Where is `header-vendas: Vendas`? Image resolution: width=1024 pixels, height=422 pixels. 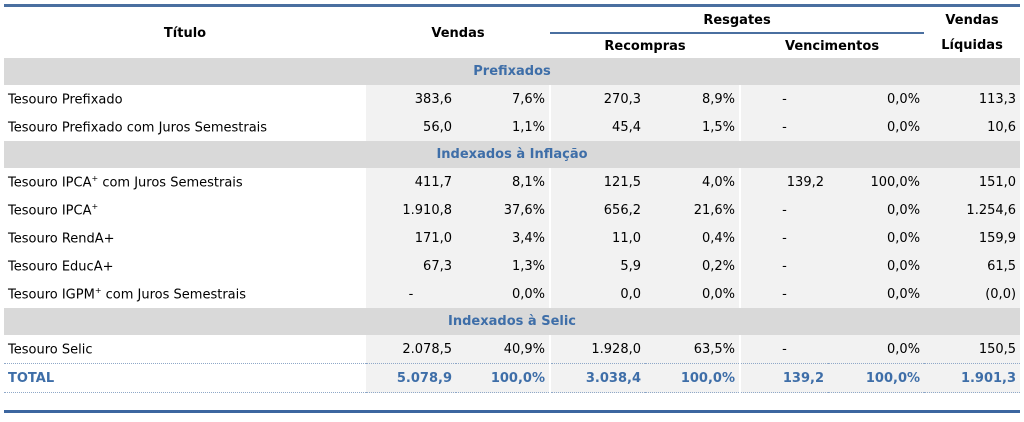 header-vendas: Vendas is located at coordinates (458, 33).